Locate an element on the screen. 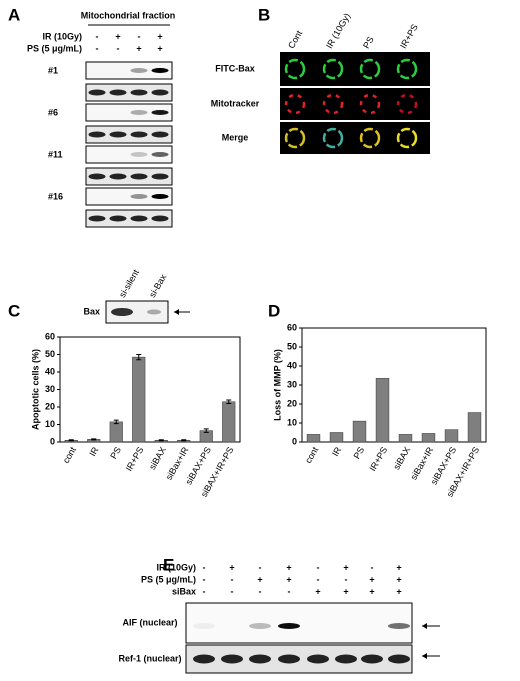 Image resolution: width=520 pixels, height=681 pixels. row-label: siBax is located at coordinates (184, 591).